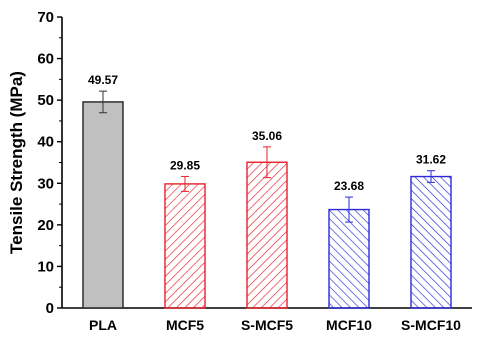  I want to click on category-label: PLA, so click(103, 325).